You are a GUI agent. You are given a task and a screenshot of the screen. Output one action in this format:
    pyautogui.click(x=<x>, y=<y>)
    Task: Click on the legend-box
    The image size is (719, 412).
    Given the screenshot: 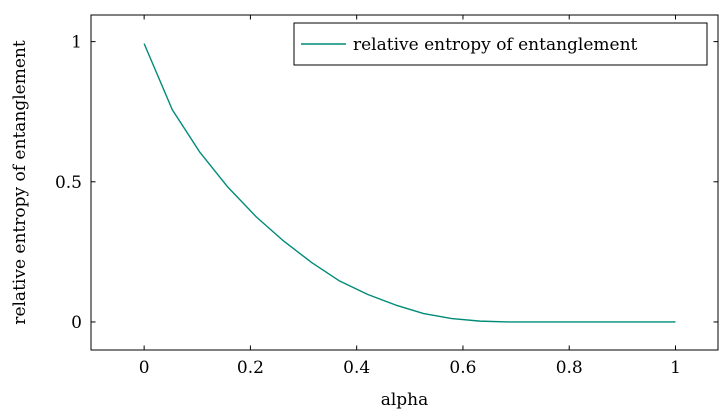 What is the action you would take?
    pyautogui.click(x=500, y=44)
    